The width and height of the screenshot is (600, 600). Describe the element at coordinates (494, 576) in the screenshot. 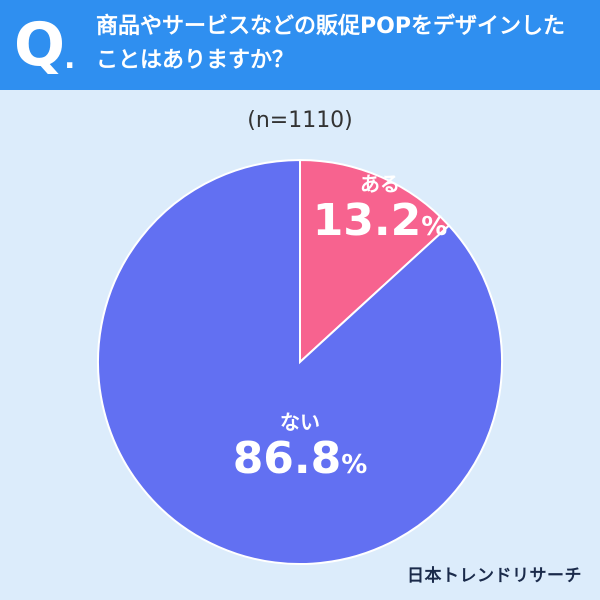

I see `brand-logo-text: 日本トレンドリサーチ` at that location.